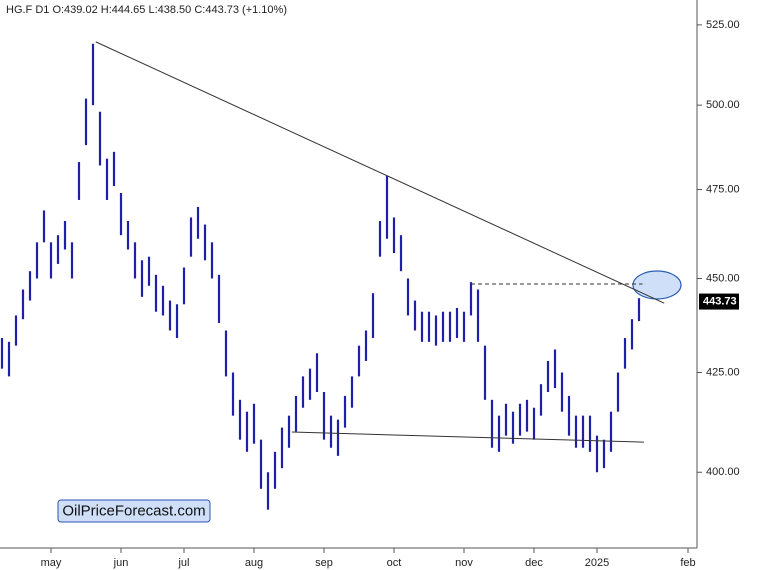 The height and width of the screenshot is (570, 765). I want to click on y-tick-label: 475.00, so click(723, 189).